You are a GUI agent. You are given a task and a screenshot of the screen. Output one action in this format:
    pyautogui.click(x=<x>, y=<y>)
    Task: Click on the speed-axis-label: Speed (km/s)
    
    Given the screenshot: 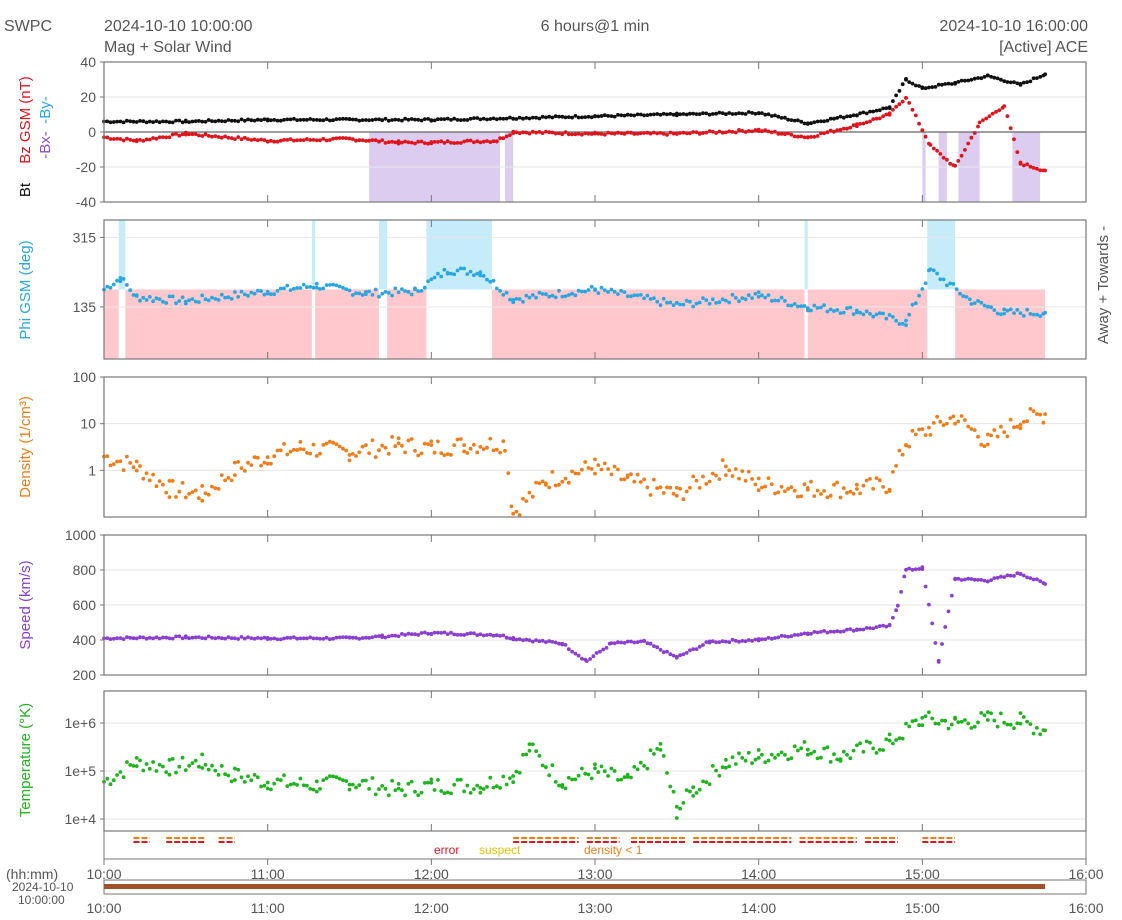 What is the action you would take?
    pyautogui.click(x=25, y=604)
    